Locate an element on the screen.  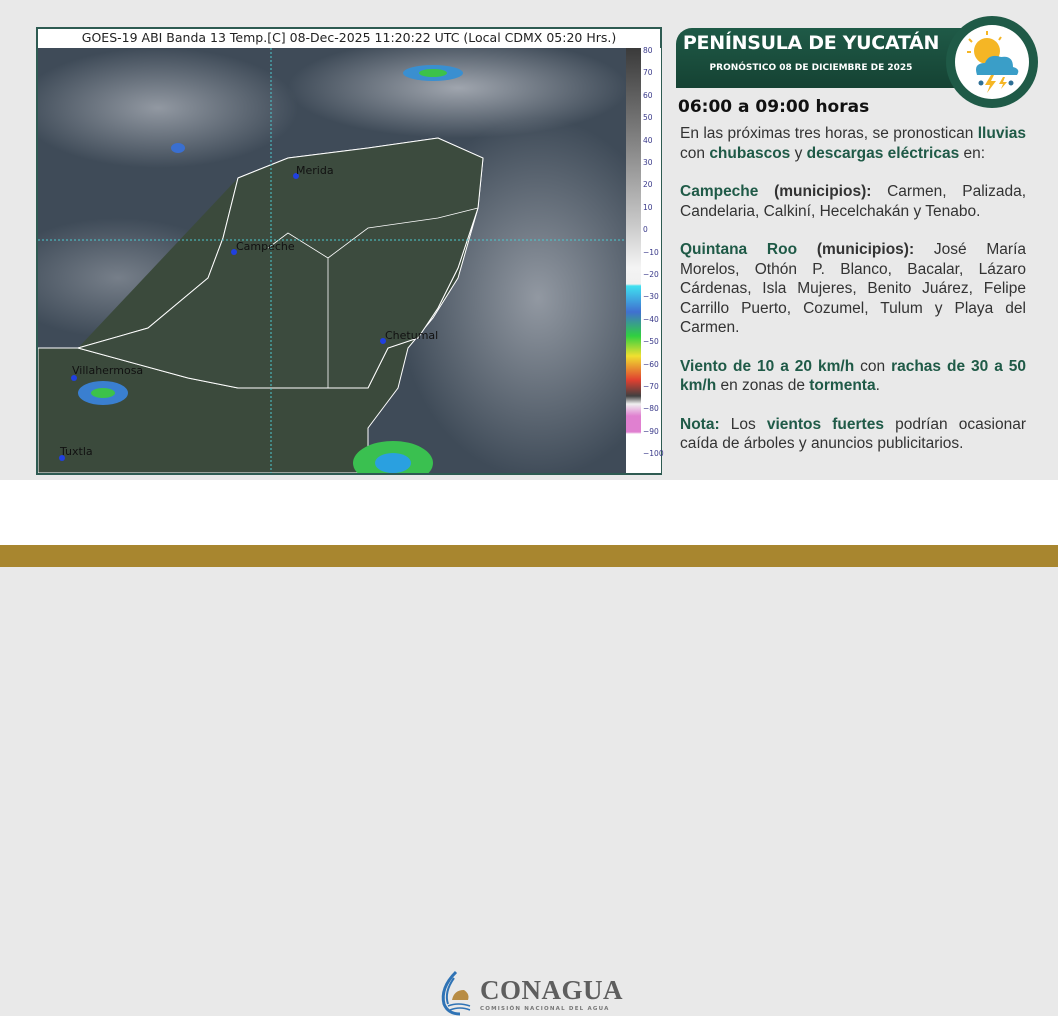
logo-name: CONAGUA is located at coordinates (551, 989).